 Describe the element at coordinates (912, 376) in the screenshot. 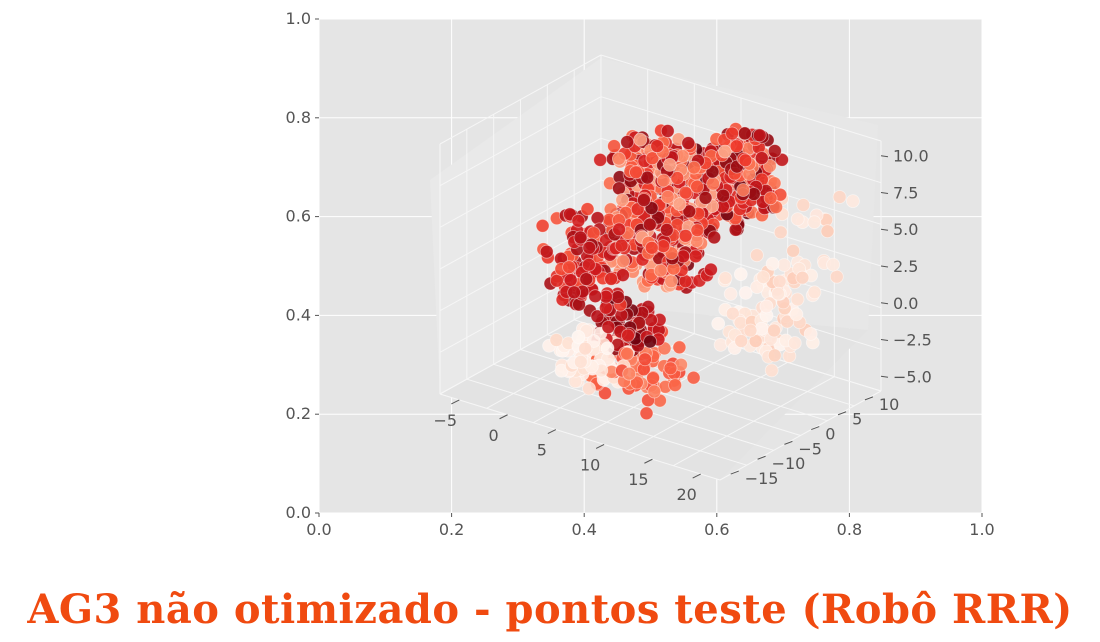

I see `z3d-tick-label: −5.0` at that location.